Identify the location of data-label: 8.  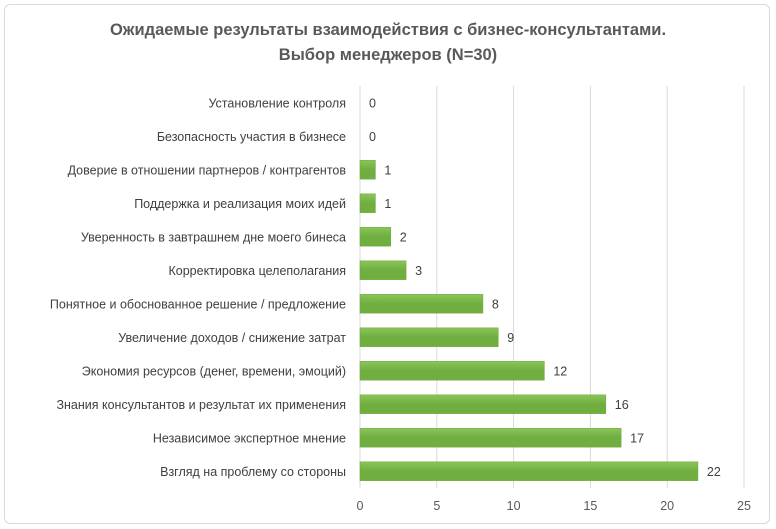
(495, 304).